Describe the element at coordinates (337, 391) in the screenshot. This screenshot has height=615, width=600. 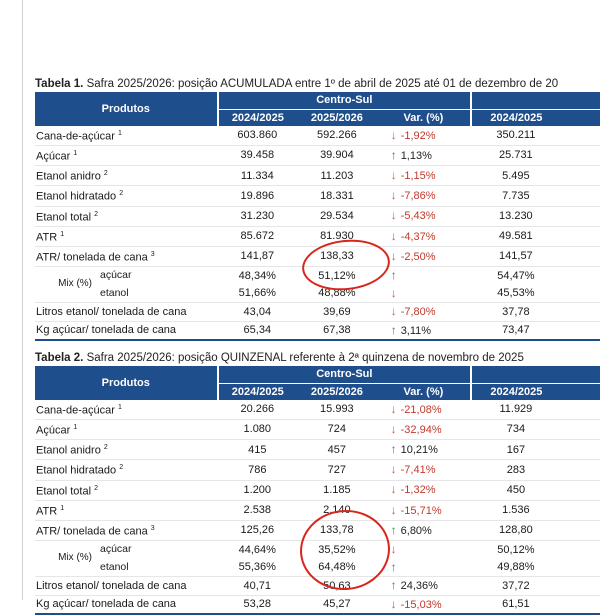
I see `table2-col-curr: 2025/2026` at that location.